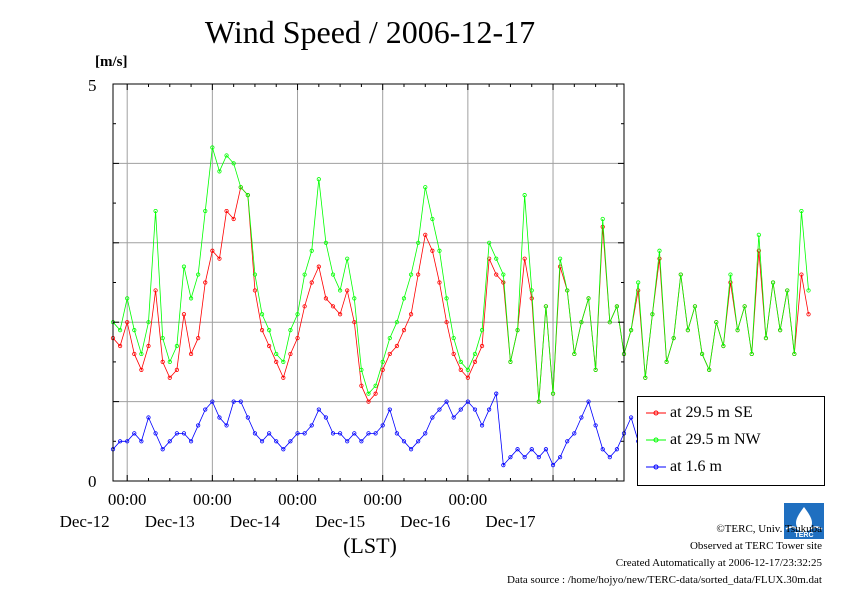  I want to click on chart-title: Wind Speed / 2006-12-17, so click(370, 32).